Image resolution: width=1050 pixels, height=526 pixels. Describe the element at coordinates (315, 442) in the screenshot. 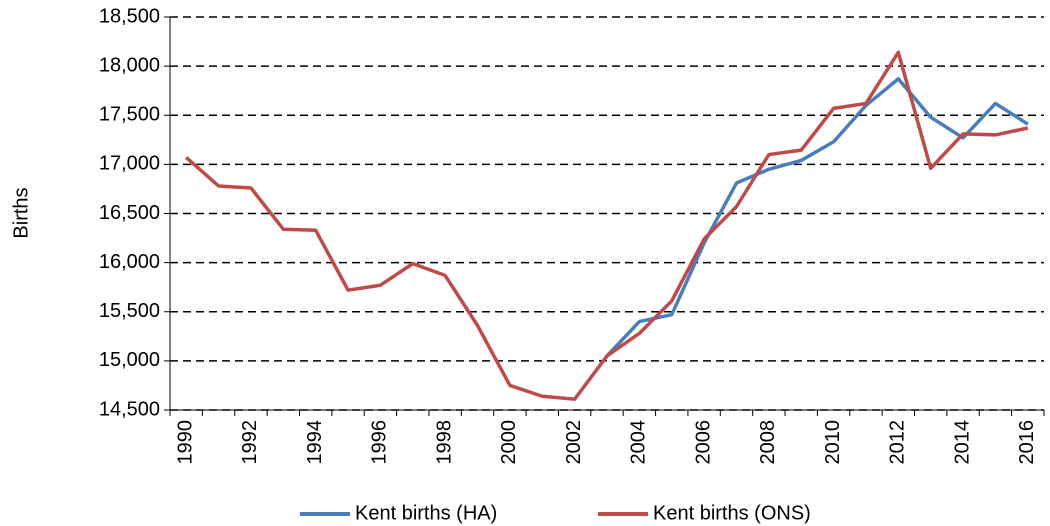

I see `x-tick-label: 1994` at that location.